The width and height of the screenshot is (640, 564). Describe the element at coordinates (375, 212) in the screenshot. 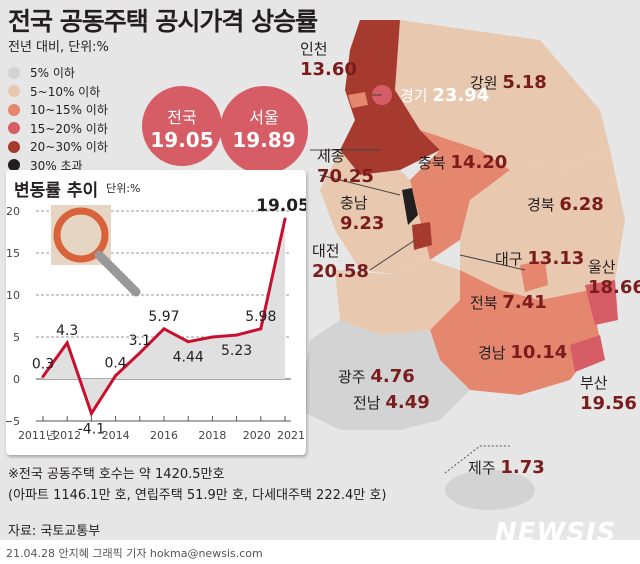

I see `region-chungnam` at that location.